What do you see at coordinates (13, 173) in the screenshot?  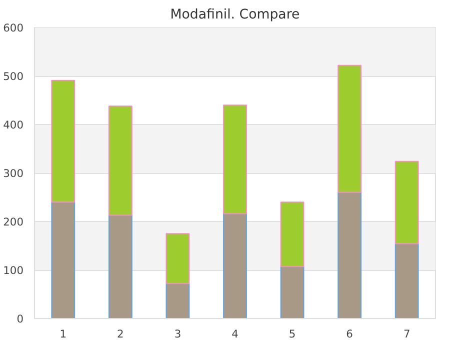 I see `y-tick-label: 300` at bounding box center [13, 173].